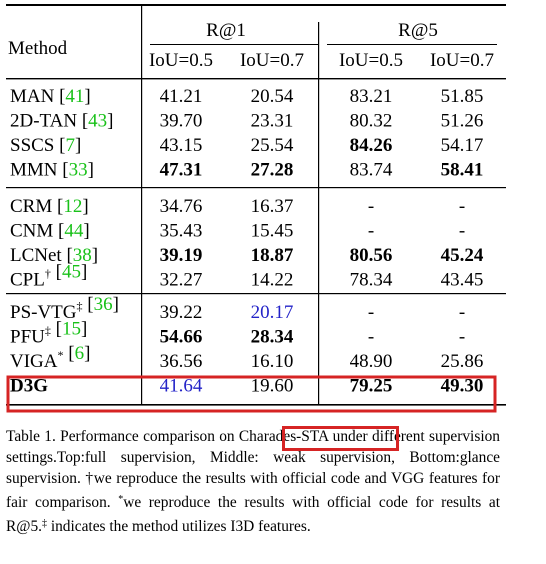 This screenshot has height=564, width=546. I want to click on method-name: SSCS [7], so click(45, 145).